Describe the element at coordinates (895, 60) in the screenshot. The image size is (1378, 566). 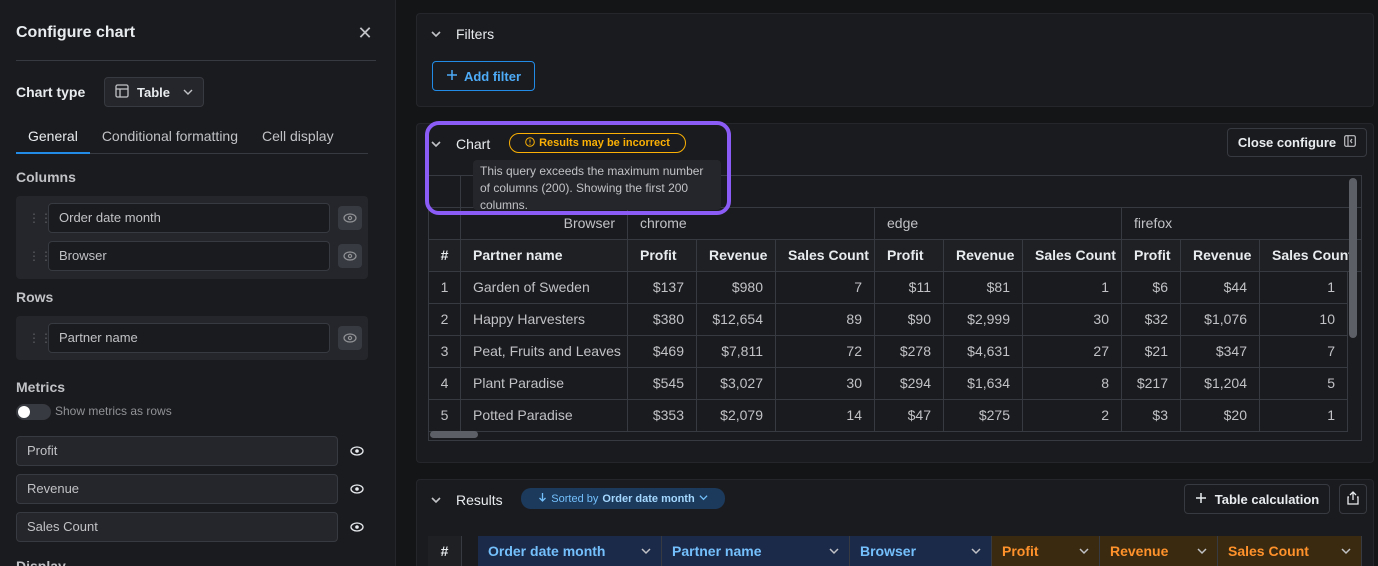
I see `filters-card` at that location.